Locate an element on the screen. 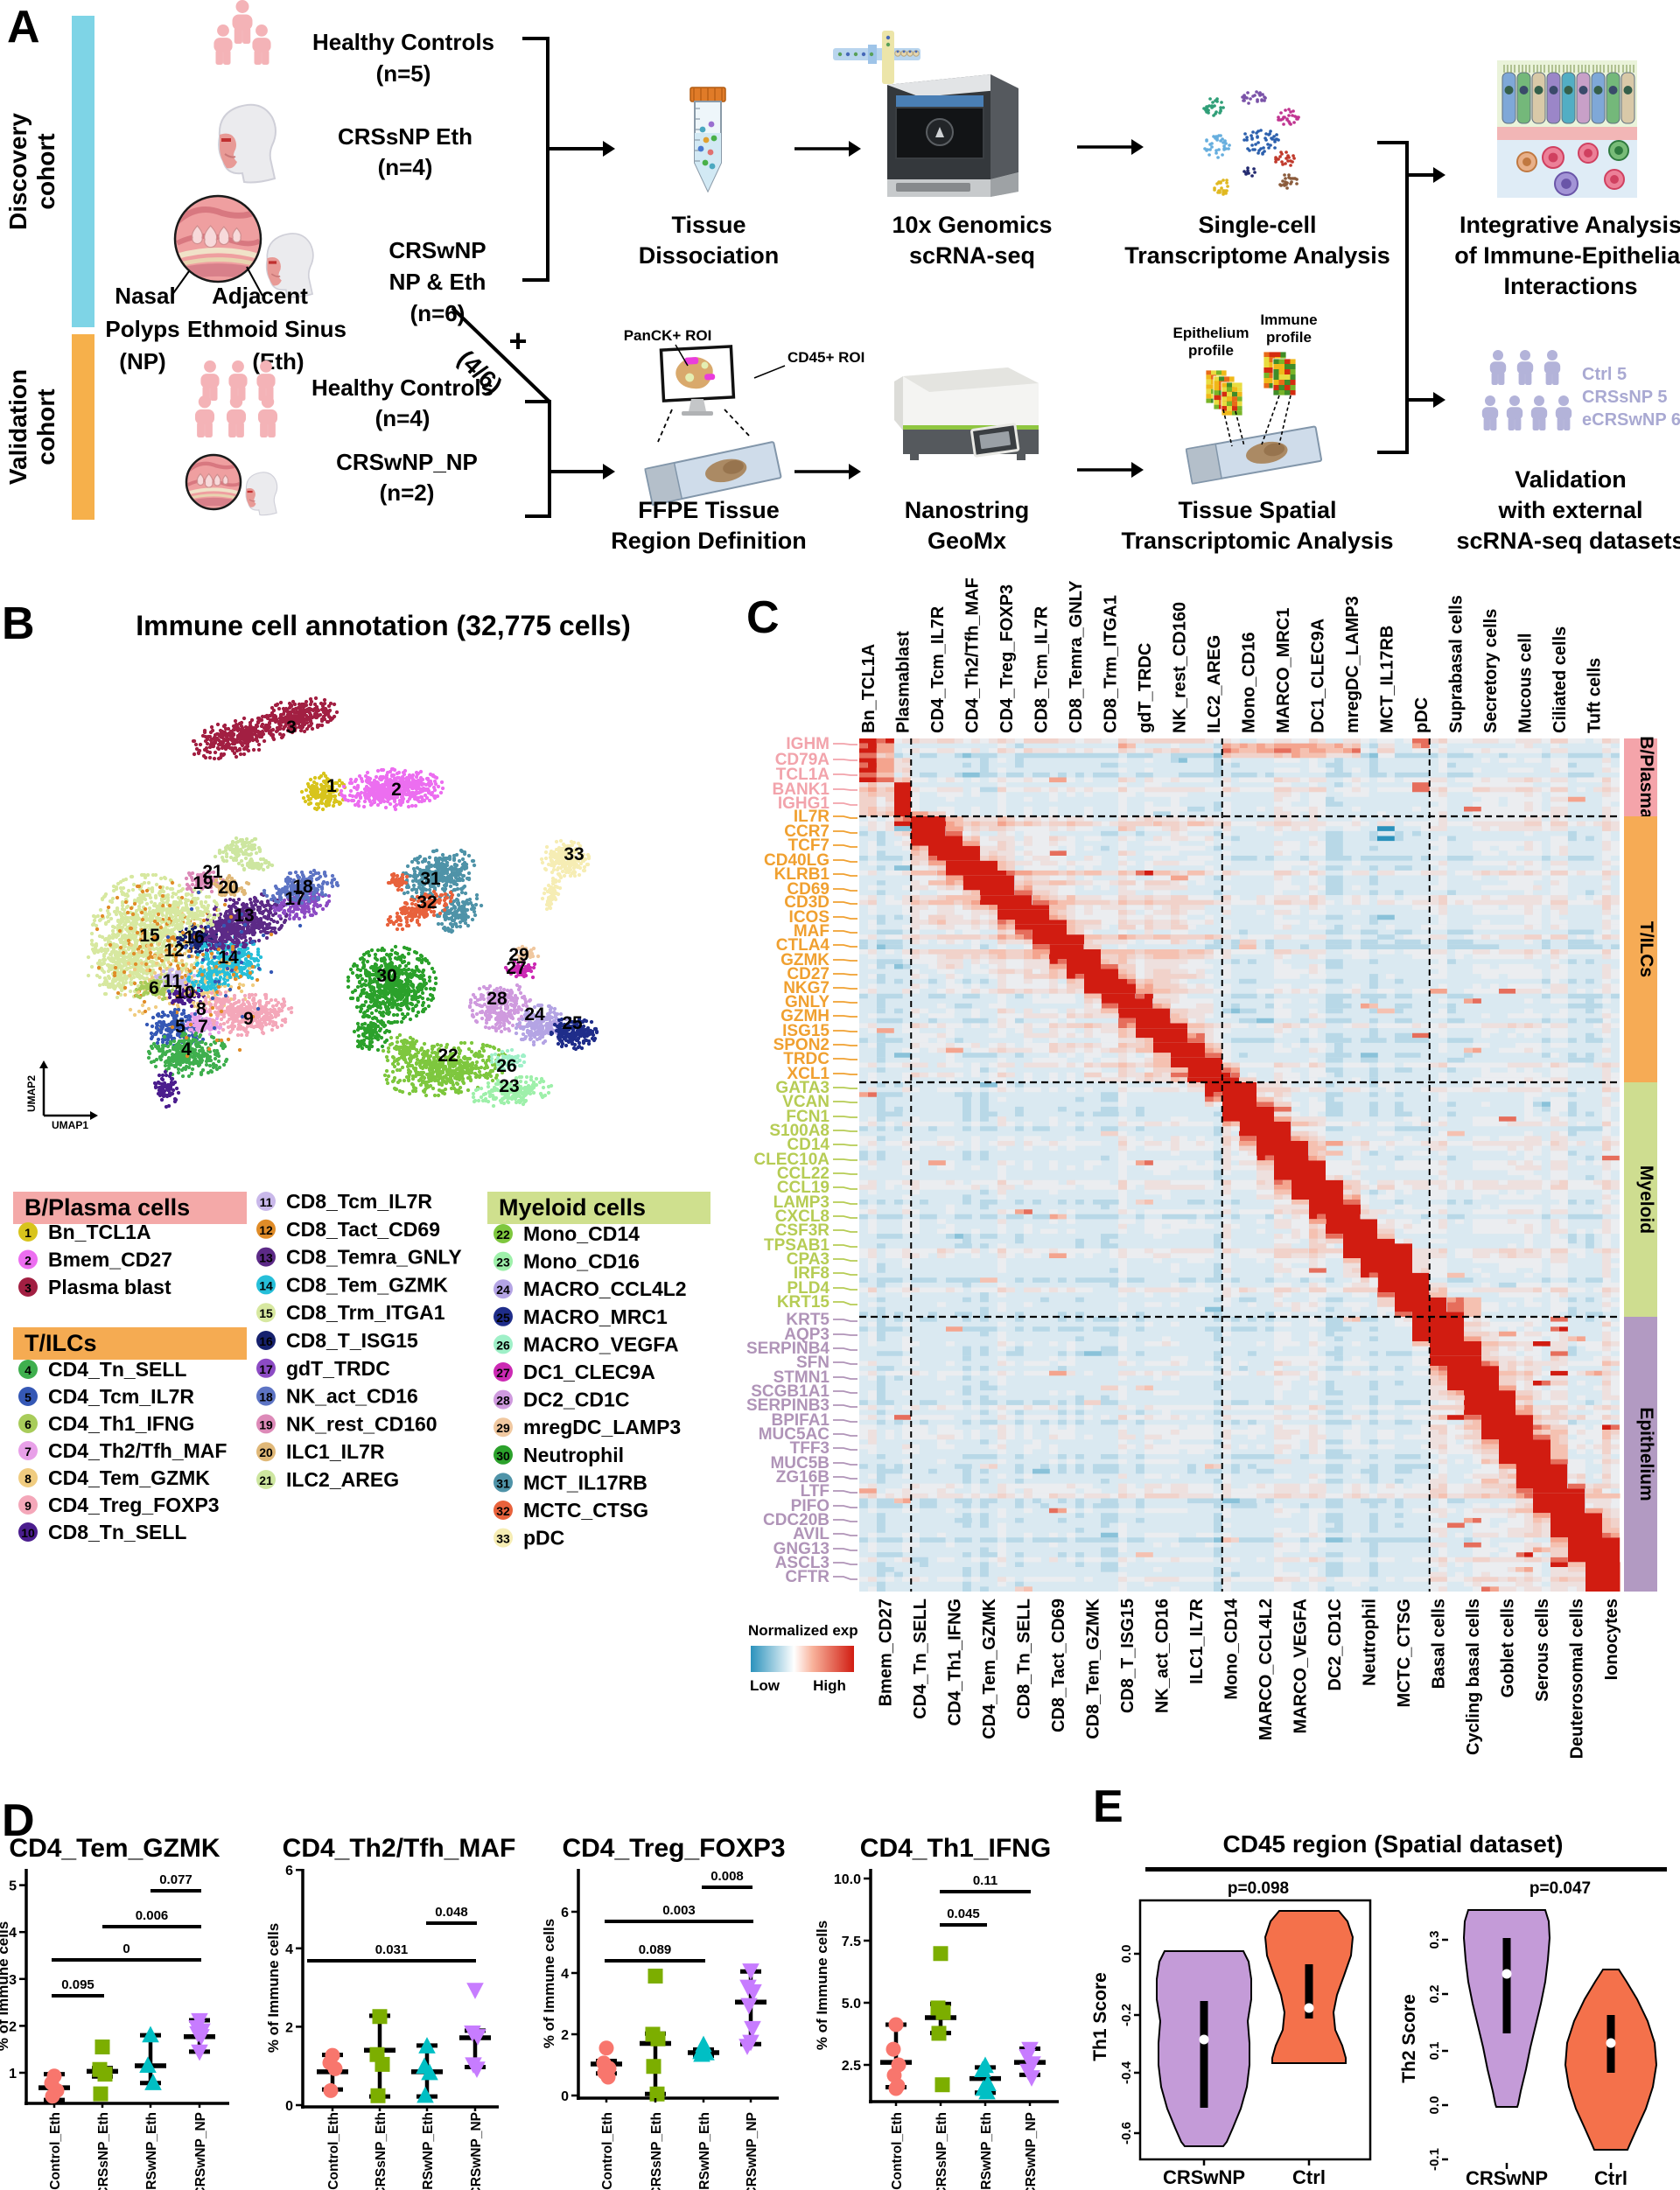  svg-text: CCL22 is located at coordinates (803, 1174).